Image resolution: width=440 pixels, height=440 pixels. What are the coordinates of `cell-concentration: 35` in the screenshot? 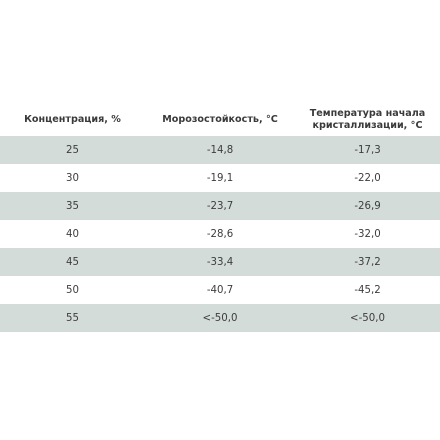 It's located at (72, 206).